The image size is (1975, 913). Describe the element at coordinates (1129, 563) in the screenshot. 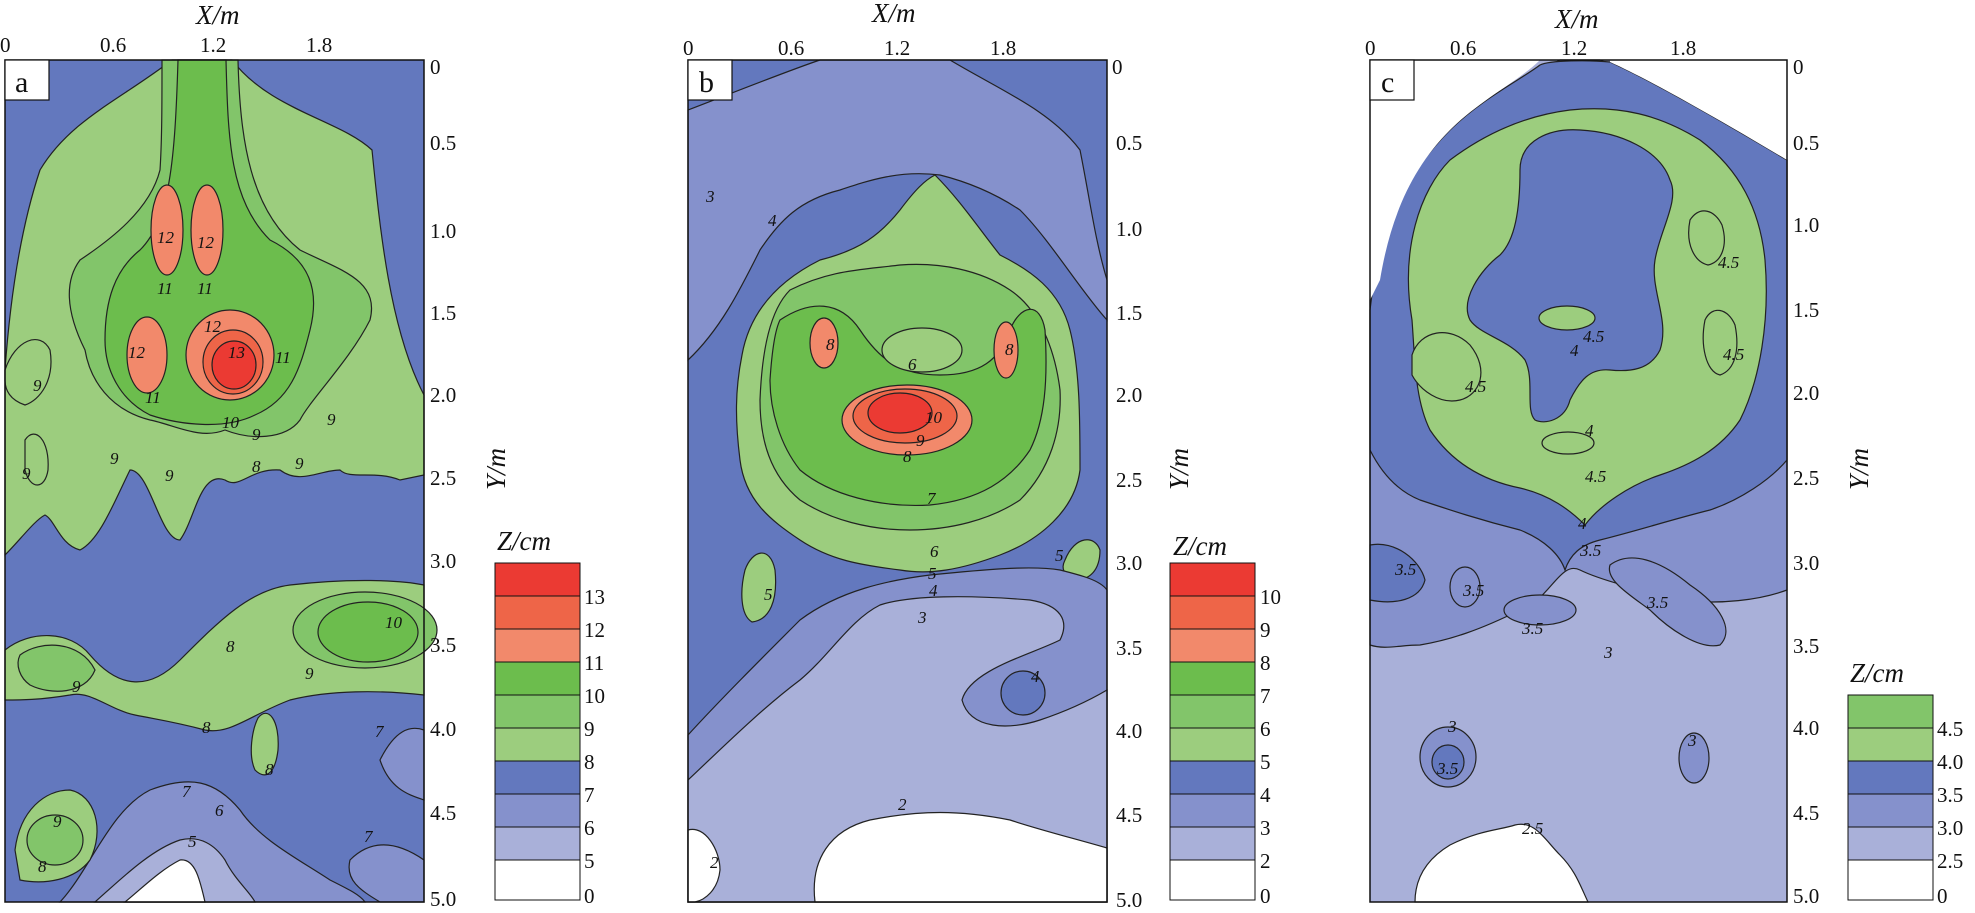

I see `panel-b-y-tick: 3.0` at that location.